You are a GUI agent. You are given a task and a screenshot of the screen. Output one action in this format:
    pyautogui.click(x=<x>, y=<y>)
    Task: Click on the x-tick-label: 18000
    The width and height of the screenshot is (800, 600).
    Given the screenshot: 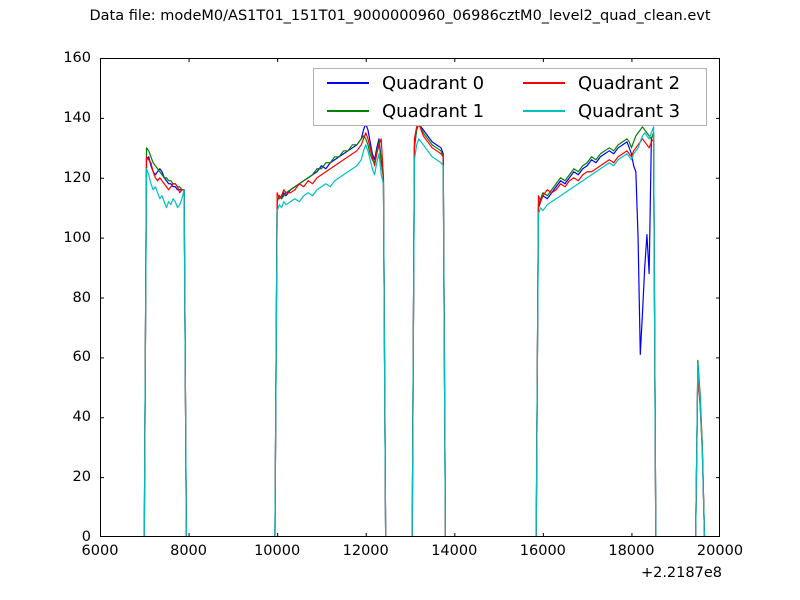 What is the action you would take?
    pyautogui.click(x=631, y=551)
    